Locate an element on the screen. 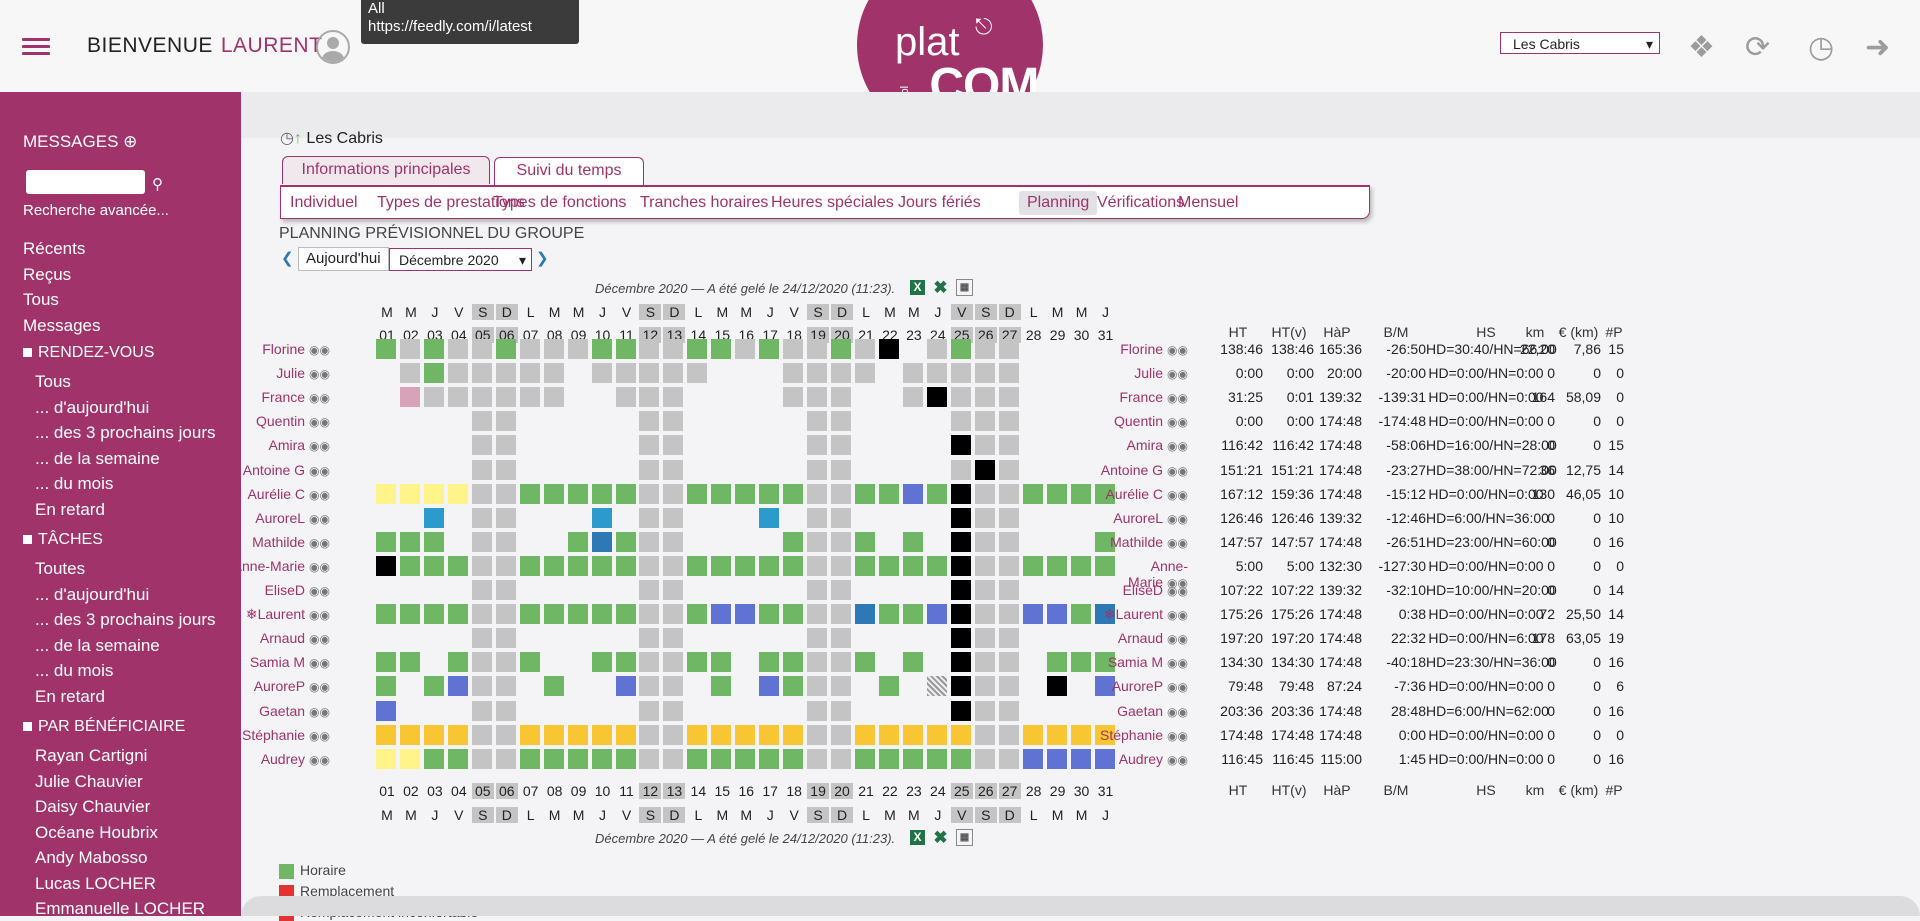  person-name: AuroreL ◉◉ is located at coordinates (281, 518).